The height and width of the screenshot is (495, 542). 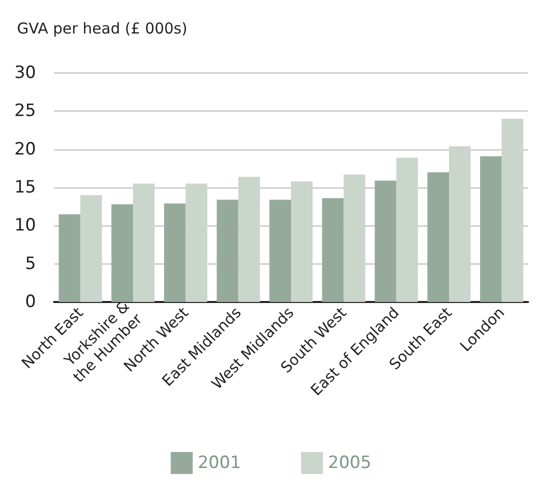 What do you see at coordinates (219, 463) in the screenshot?
I see `legend-label: 2001` at bounding box center [219, 463].